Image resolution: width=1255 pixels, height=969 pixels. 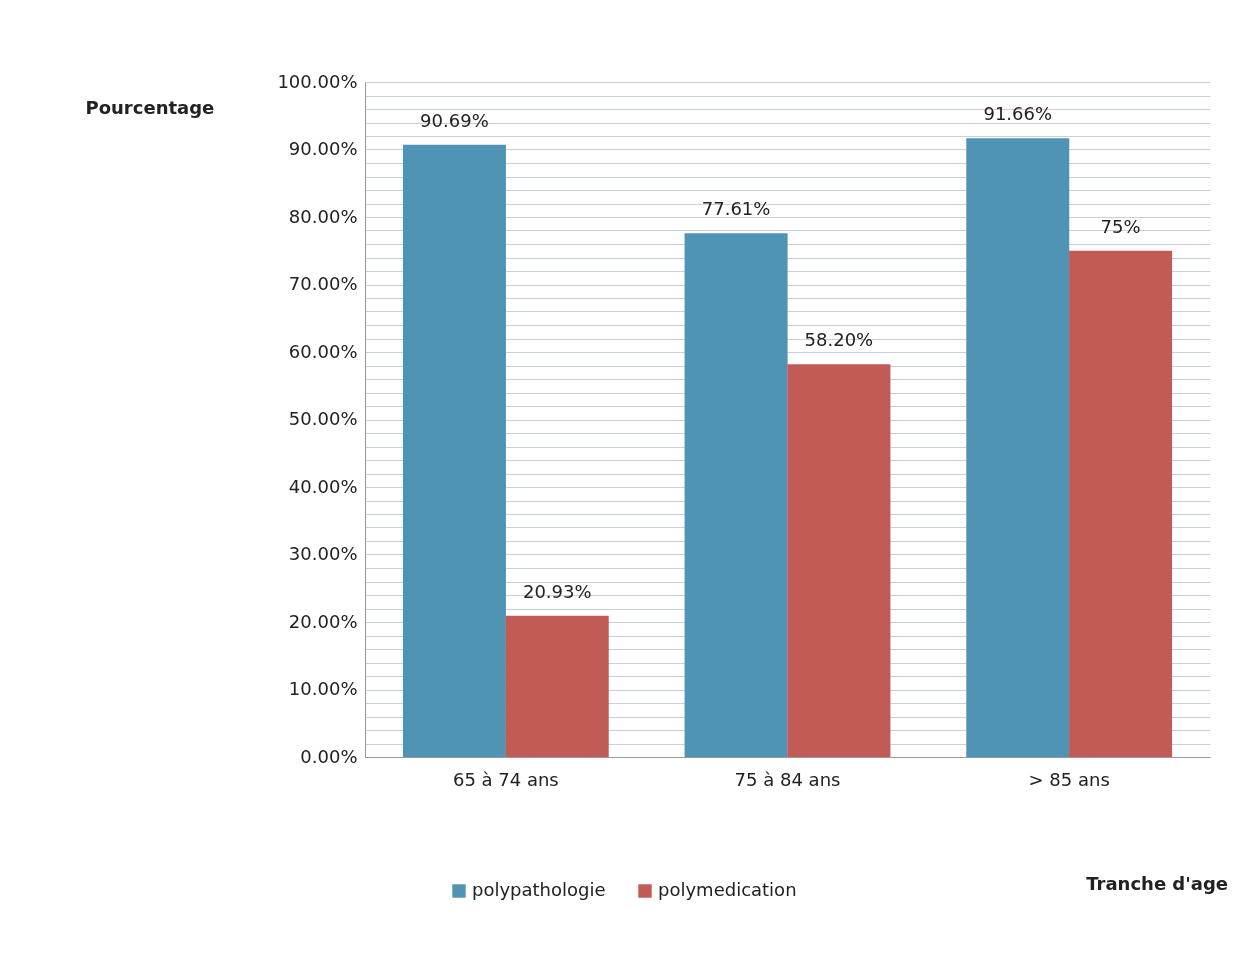 I want to click on y-tick-label: 100.00%, so click(x=317, y=81).